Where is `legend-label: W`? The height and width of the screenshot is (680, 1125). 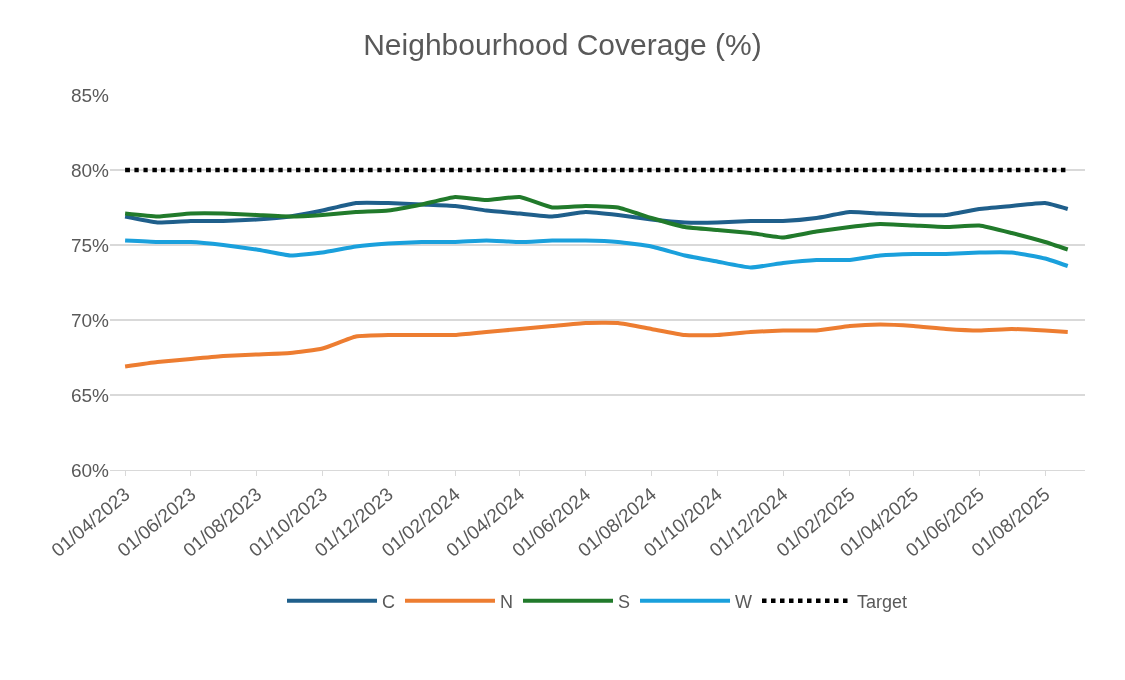
legend-label: W is located at coordinates (744, 601).